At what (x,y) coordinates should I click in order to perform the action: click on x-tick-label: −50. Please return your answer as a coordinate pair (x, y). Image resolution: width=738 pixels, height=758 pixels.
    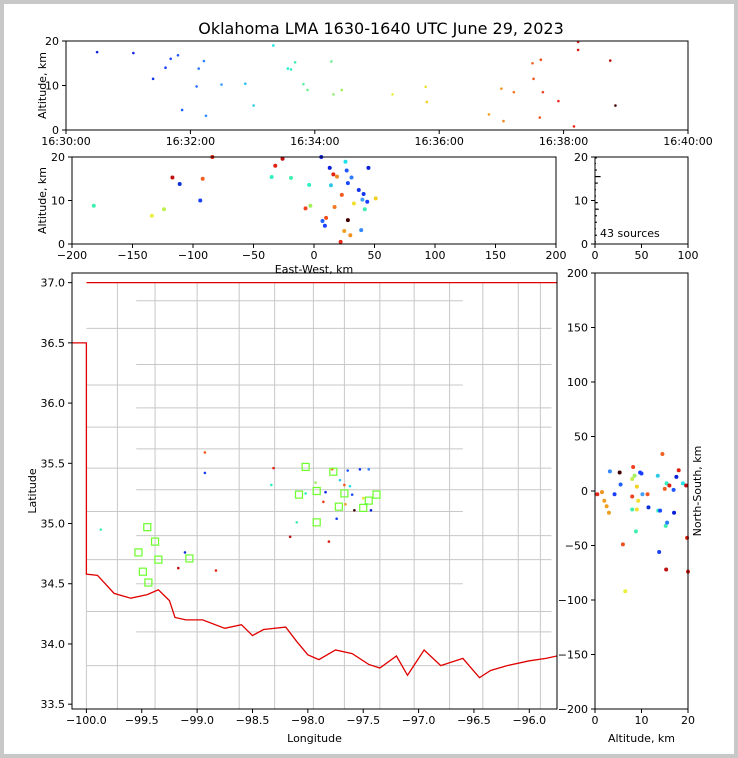
    Looking at the image, I should click on (253, 255).